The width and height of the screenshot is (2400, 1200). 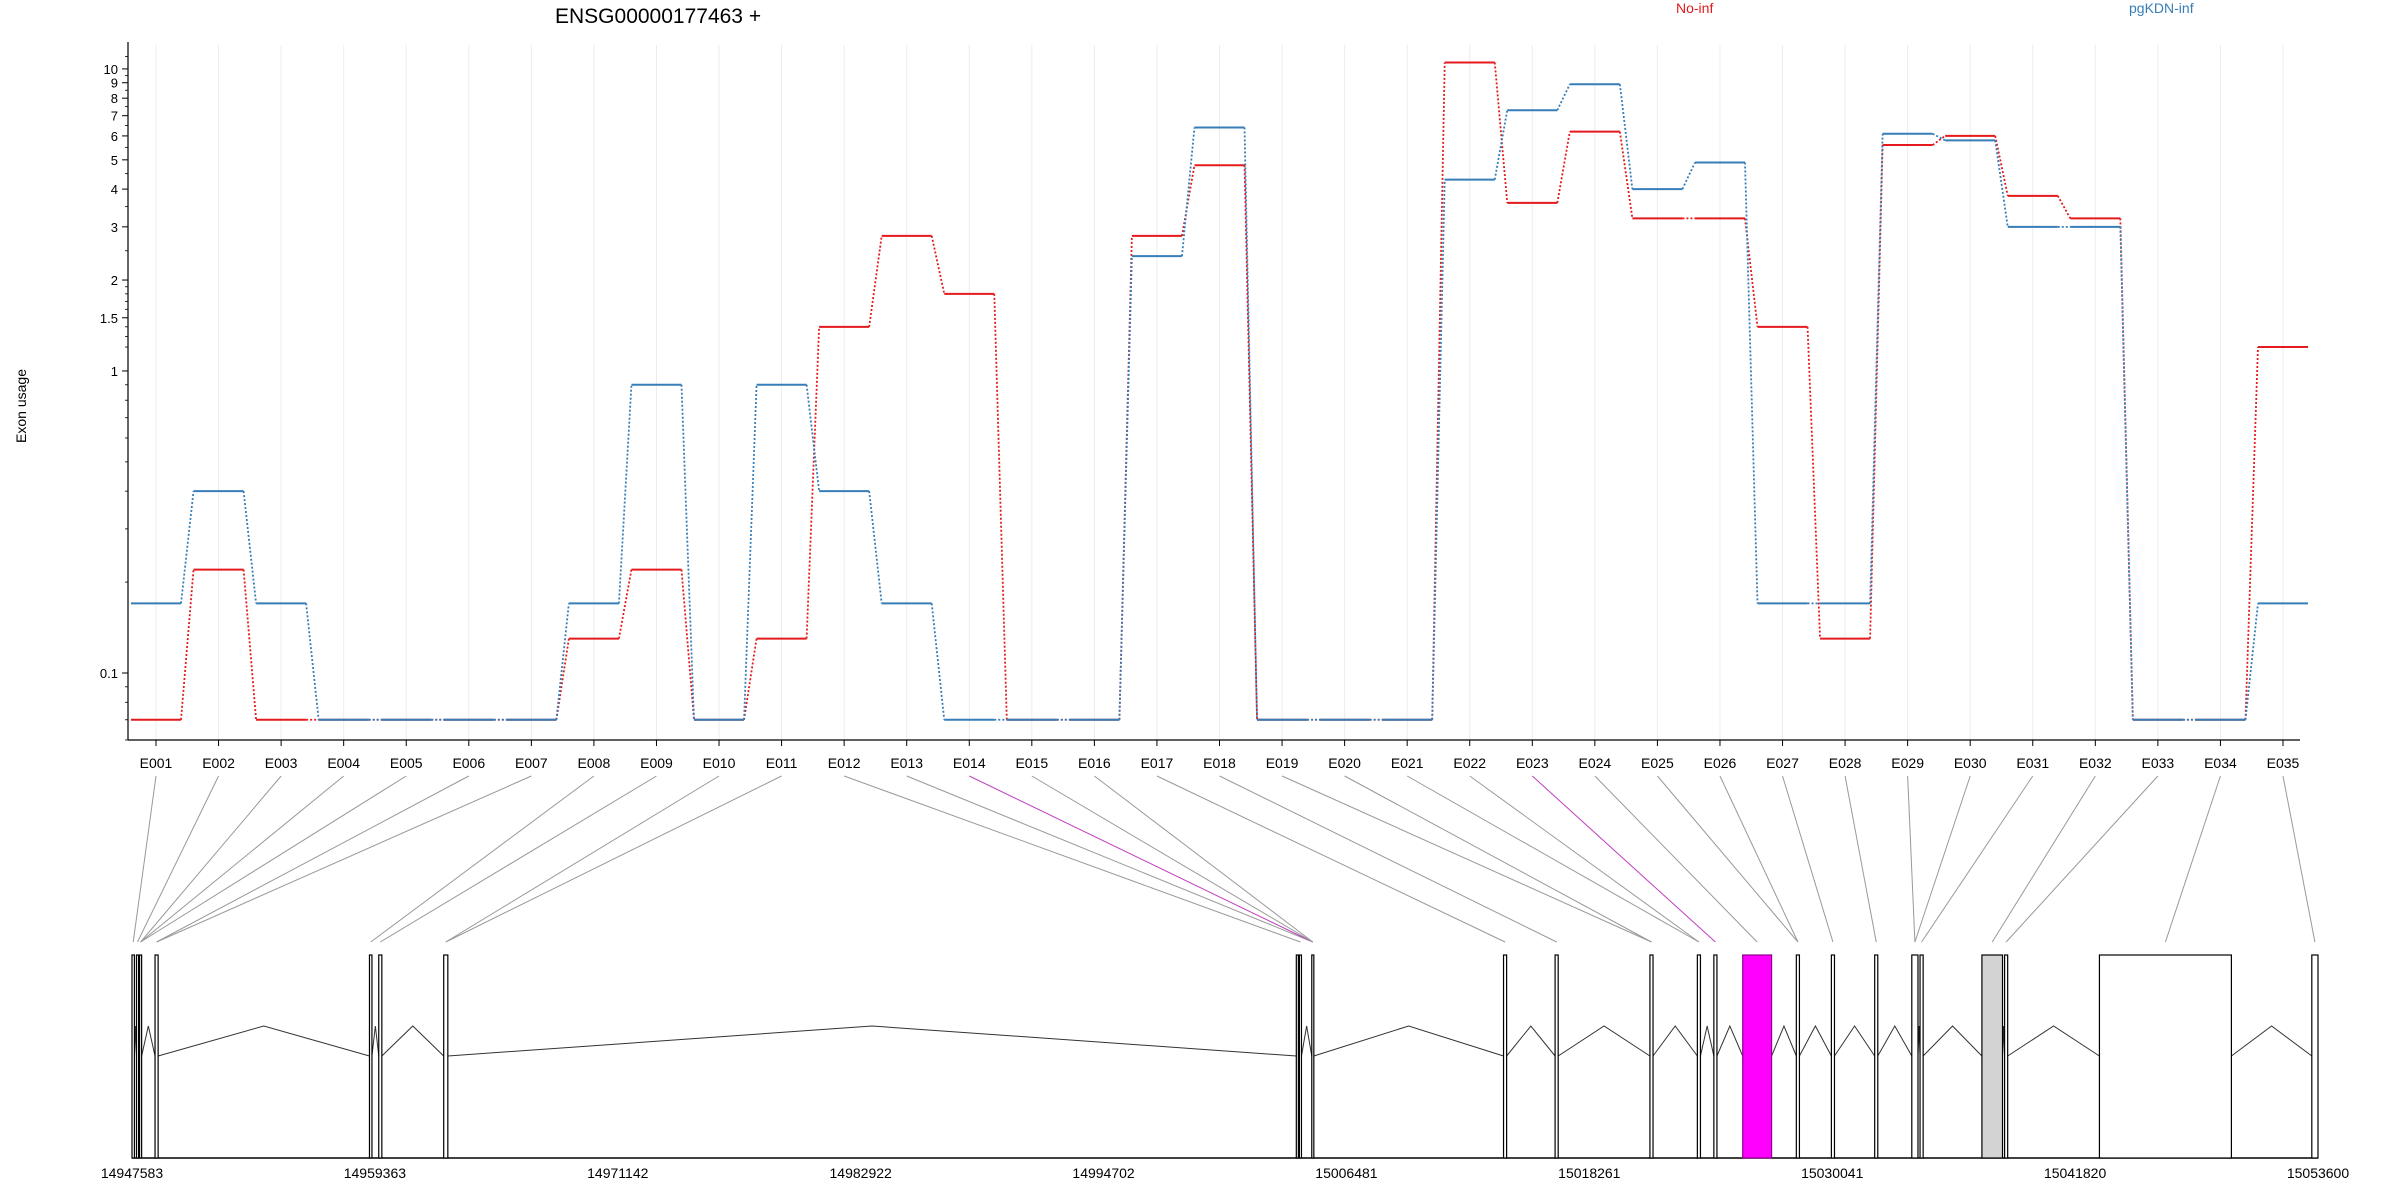 I want to click on coordinate-label: 15030041, so click(x=1832, y=1173).